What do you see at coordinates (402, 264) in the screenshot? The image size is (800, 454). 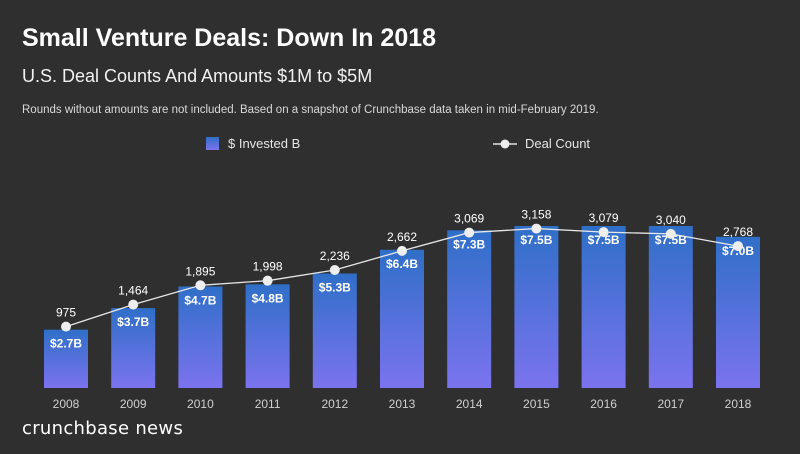 I see `bar-label-2013: $6.4B` at bounding box center [402, 264].